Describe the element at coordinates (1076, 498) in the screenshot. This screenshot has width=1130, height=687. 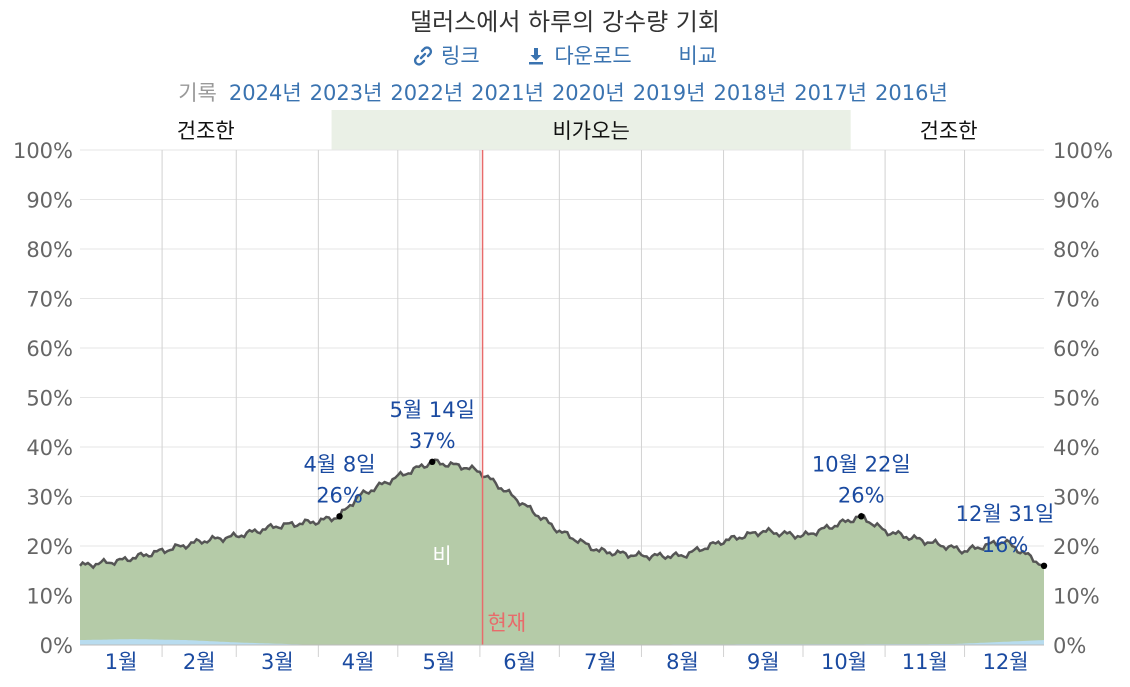
I see `y-tick-label-right: 30%` at that location.